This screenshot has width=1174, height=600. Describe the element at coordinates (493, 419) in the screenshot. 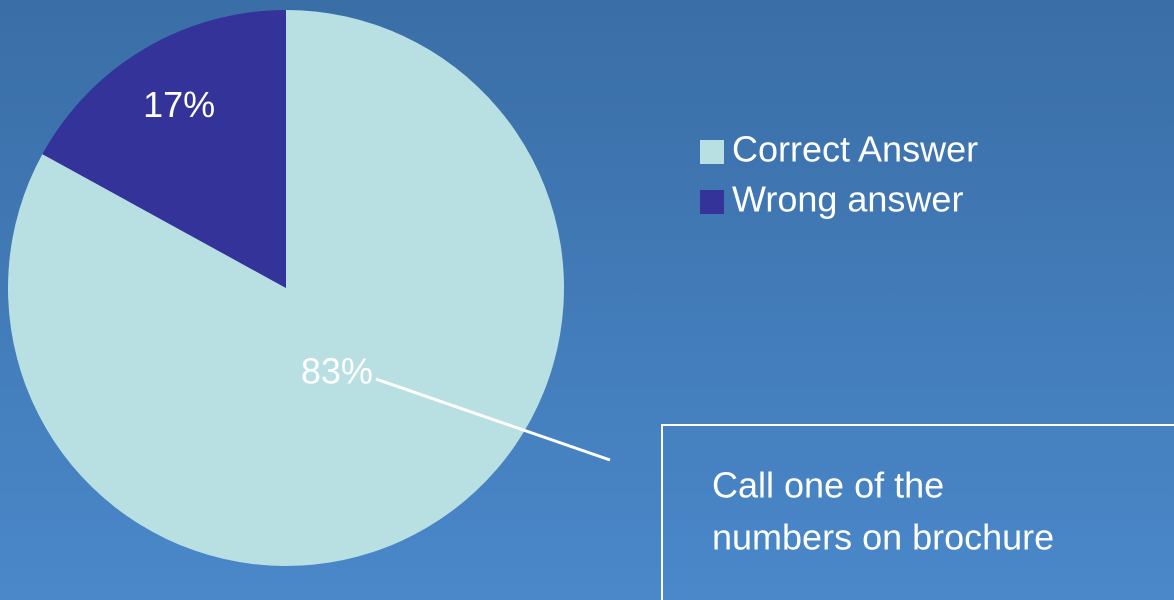

I see `leader-line` at that location.